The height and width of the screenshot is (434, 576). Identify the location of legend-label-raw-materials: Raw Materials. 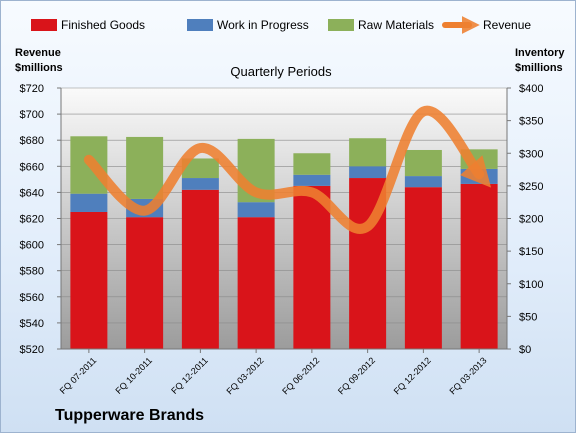
(396, 25).